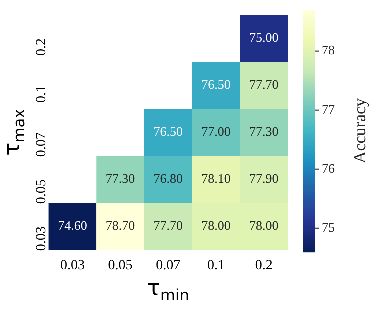 The height and width of the screenshot is (311, 373). What do you see at coordinates (72, 266) in the screenshot?
I see `x-tick-label: 0.03` at bounding box center [72, 266].